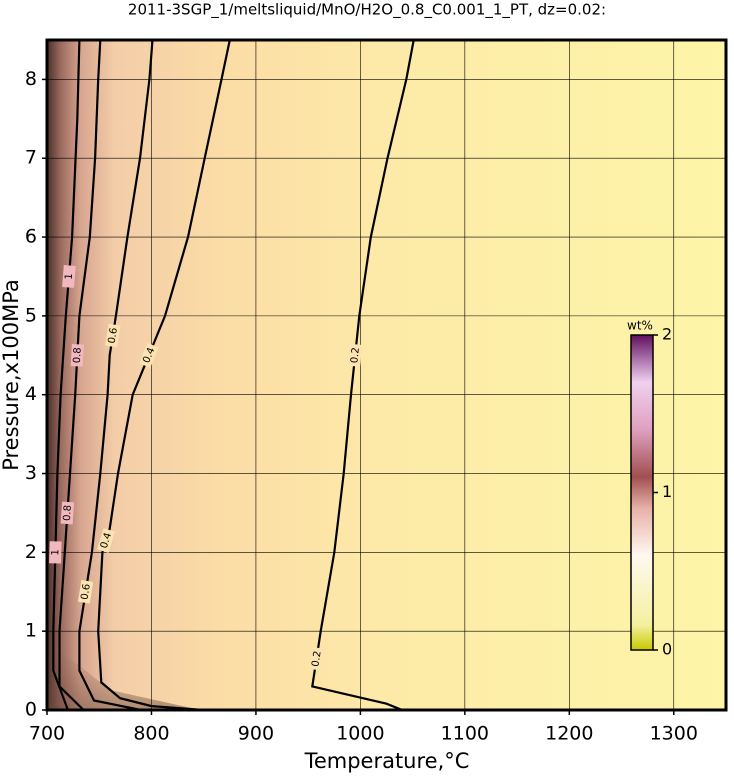  What do you see at coordinates (31, 237) in the screenshot?
I see `y-tick-label: 6` at bounding box center [31, 237].